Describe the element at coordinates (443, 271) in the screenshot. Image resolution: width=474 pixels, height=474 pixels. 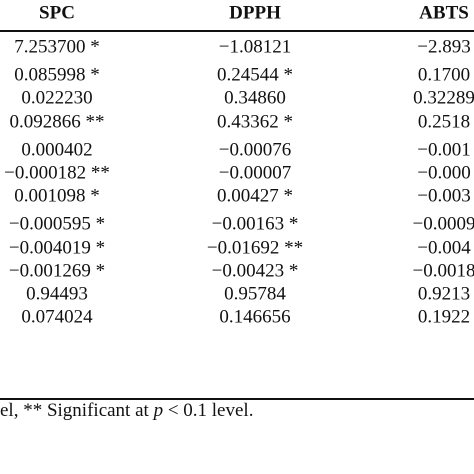
I see `table-cell: −0.0018` at that location.